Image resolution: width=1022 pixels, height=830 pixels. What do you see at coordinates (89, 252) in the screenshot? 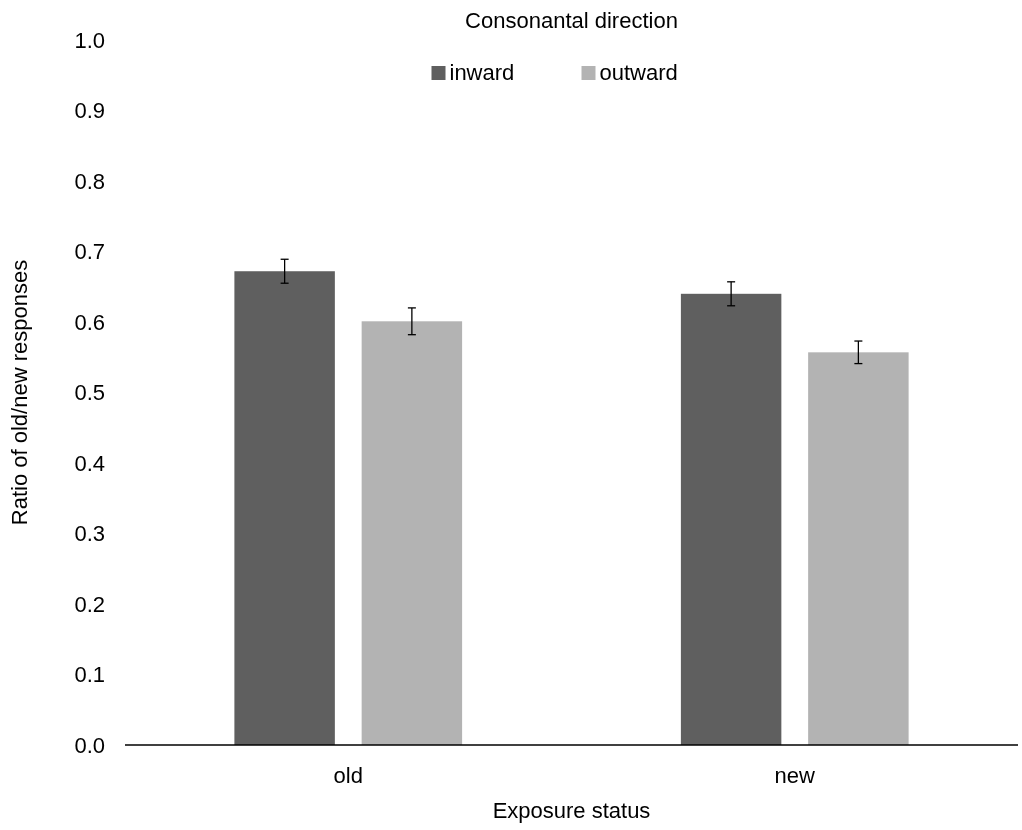
I see `y-tick-label: 0.7` at bounding box center [89, 252].